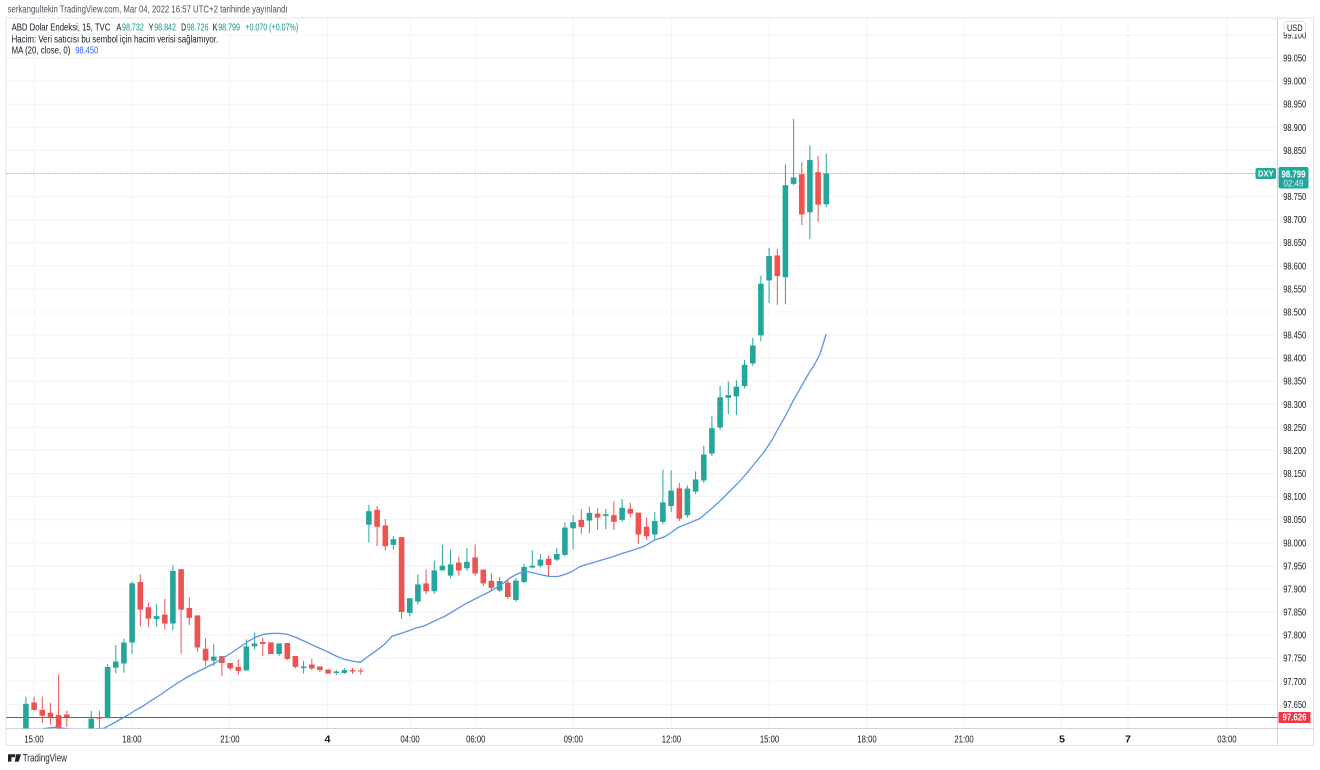  Describe the element at coordinates (1294, 184) in the screenshot. I see `svg-text: 02:49` at that location.